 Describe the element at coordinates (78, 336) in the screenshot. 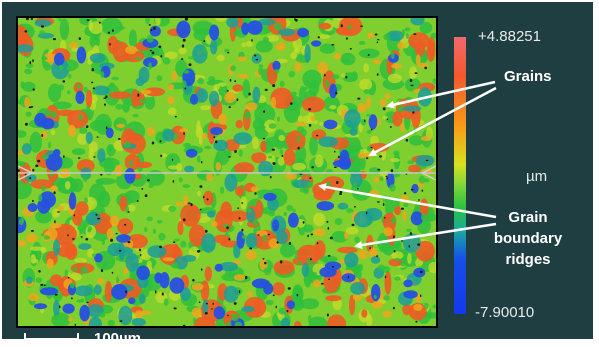

I see `scale-bar-right-cap` at that location.